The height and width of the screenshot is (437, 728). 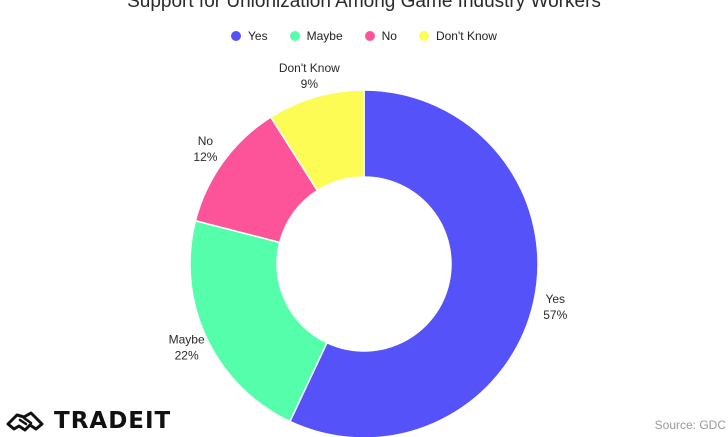 I want to click on legend-item-yes: Yes, so click(x=249, y=36).